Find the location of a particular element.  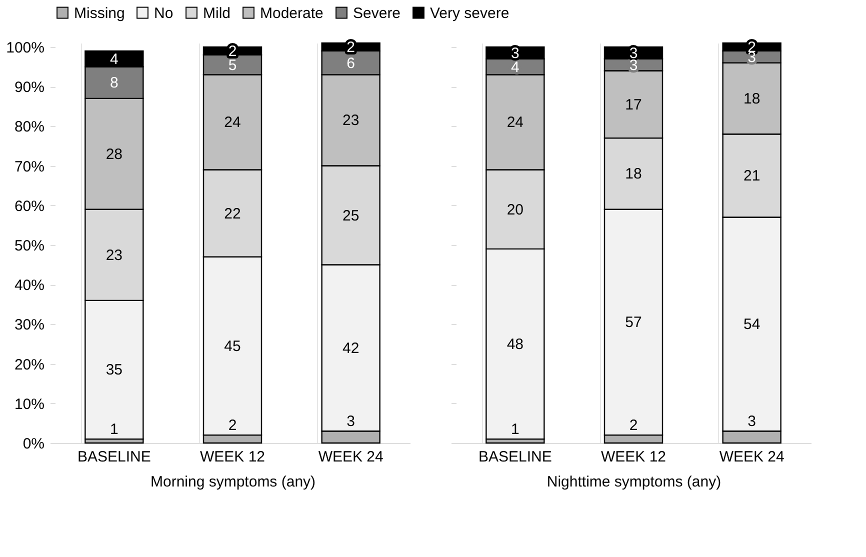

legend-label: Mild is located at coordinates (217, 13).